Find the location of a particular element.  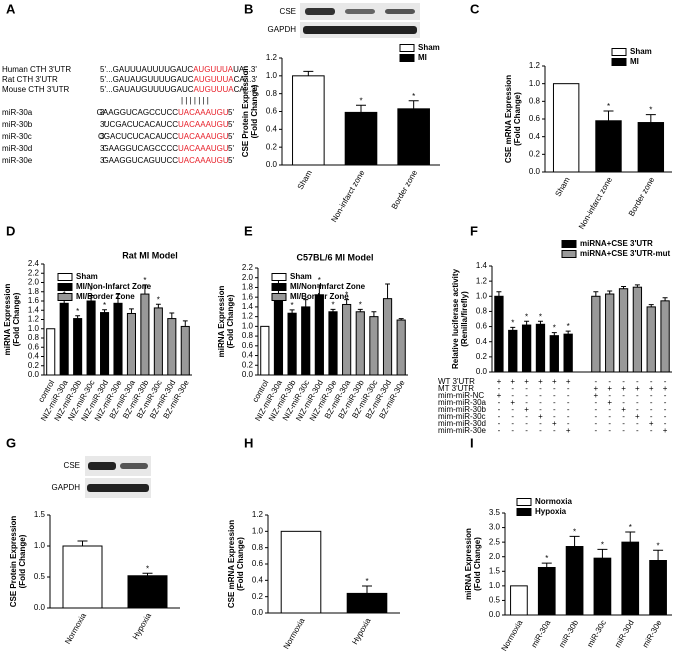

condition-label: WT 3'UTR is located at coordinates (456, 381).